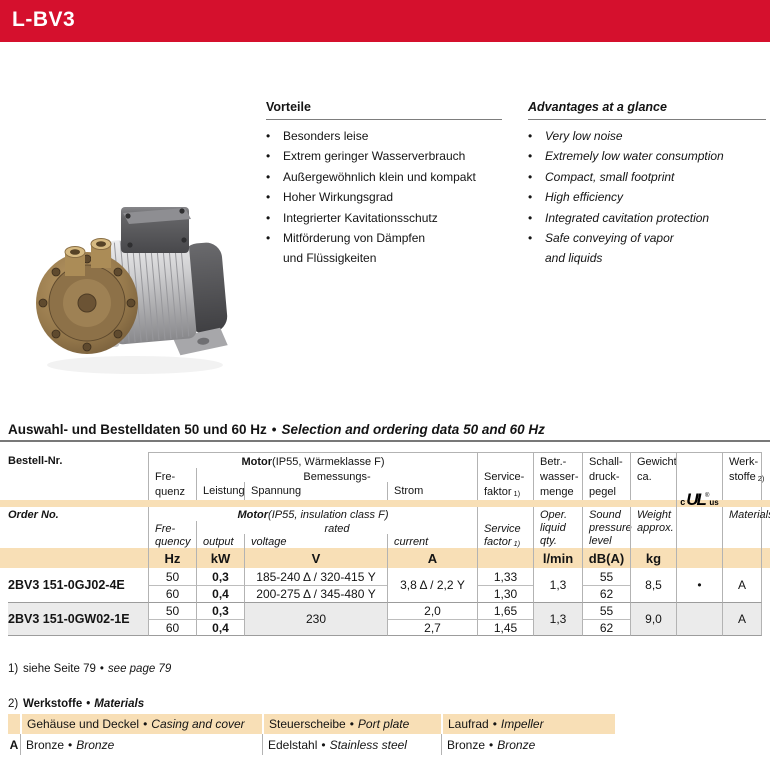  I want to click on value-servicefactor: 1,45, so click(505, 627).